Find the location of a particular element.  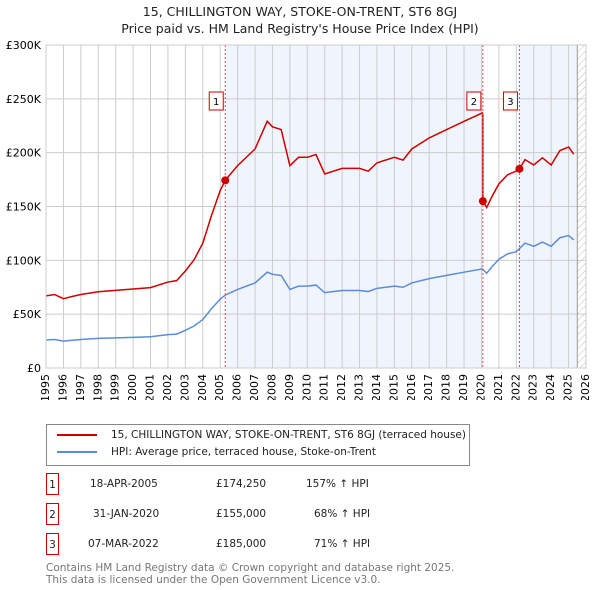

x-tick-label: 1998 is located at coordinates (97, 387).